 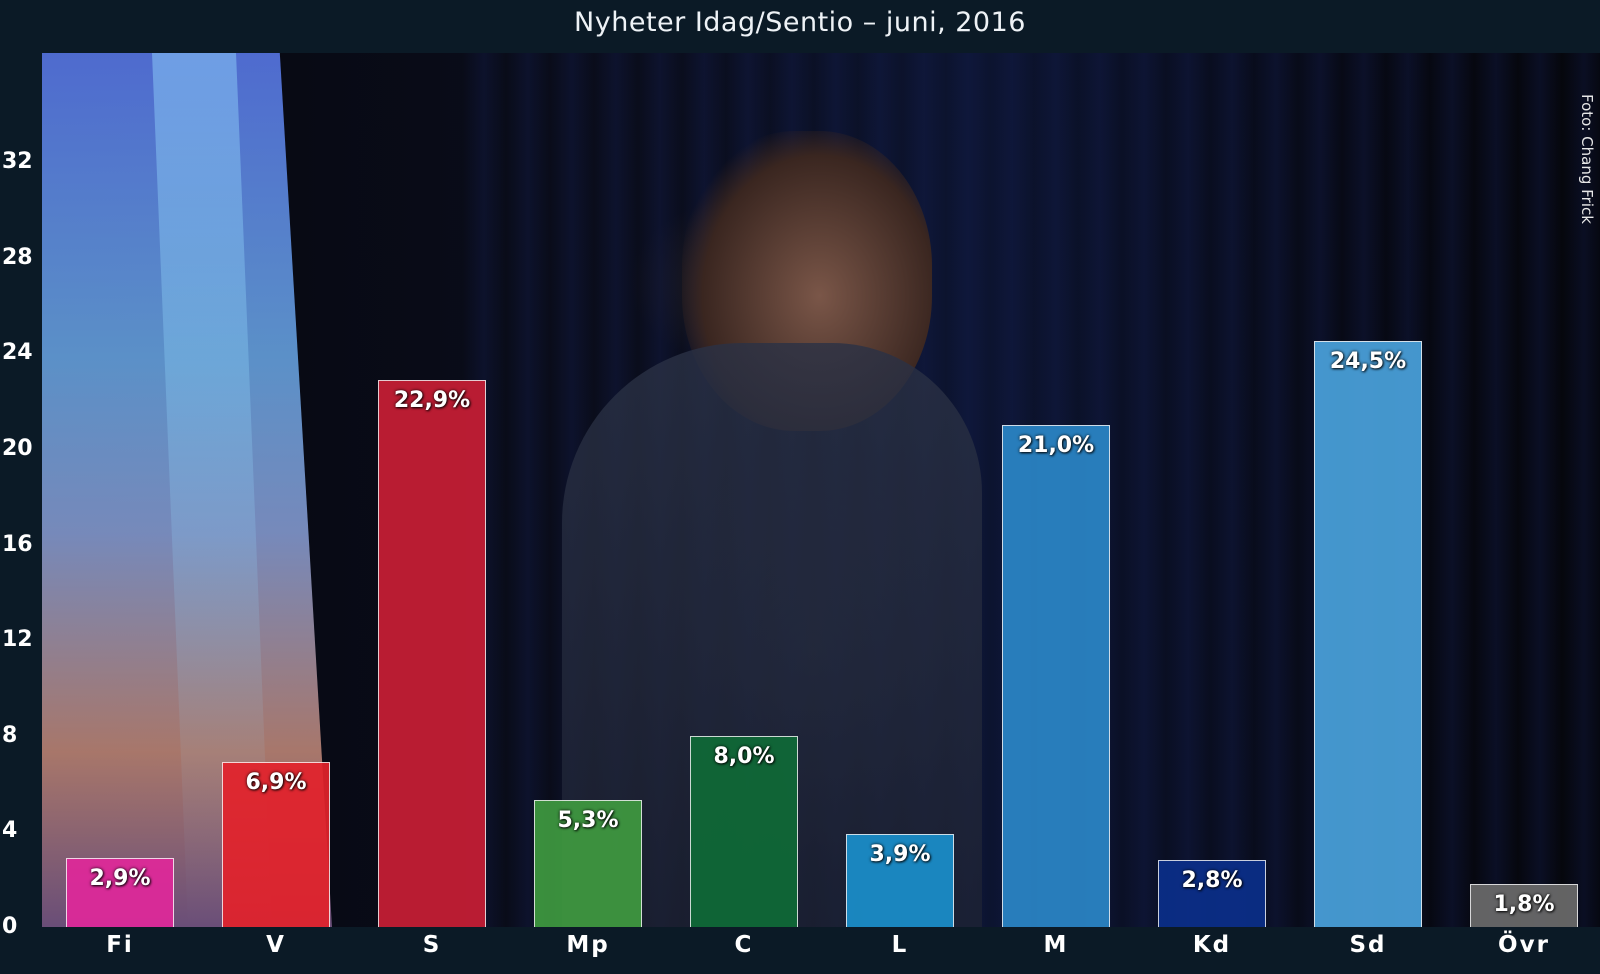 What do you see at coordinates (588, 863) in the screenshot?
I see `bar-mp` at bounding box center [588, 863].